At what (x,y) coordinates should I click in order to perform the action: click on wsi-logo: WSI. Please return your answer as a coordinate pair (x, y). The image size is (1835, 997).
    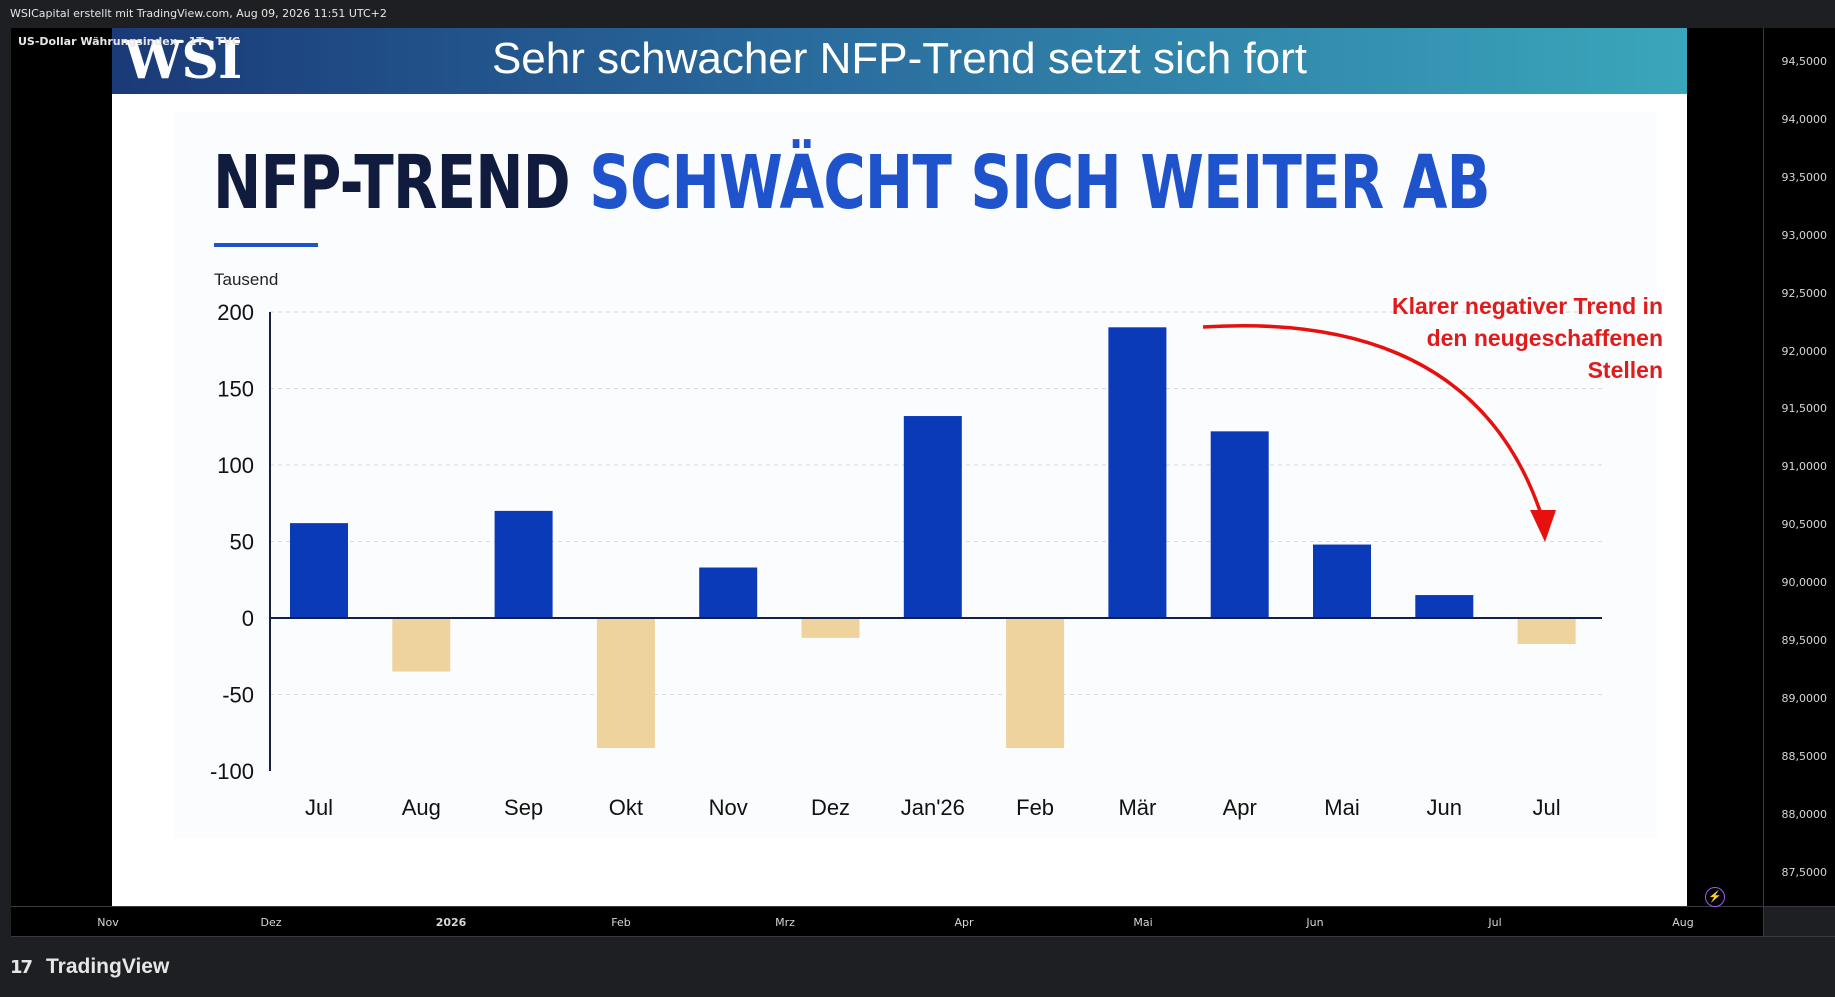
    Looking at the image, I should click on (183, 60).